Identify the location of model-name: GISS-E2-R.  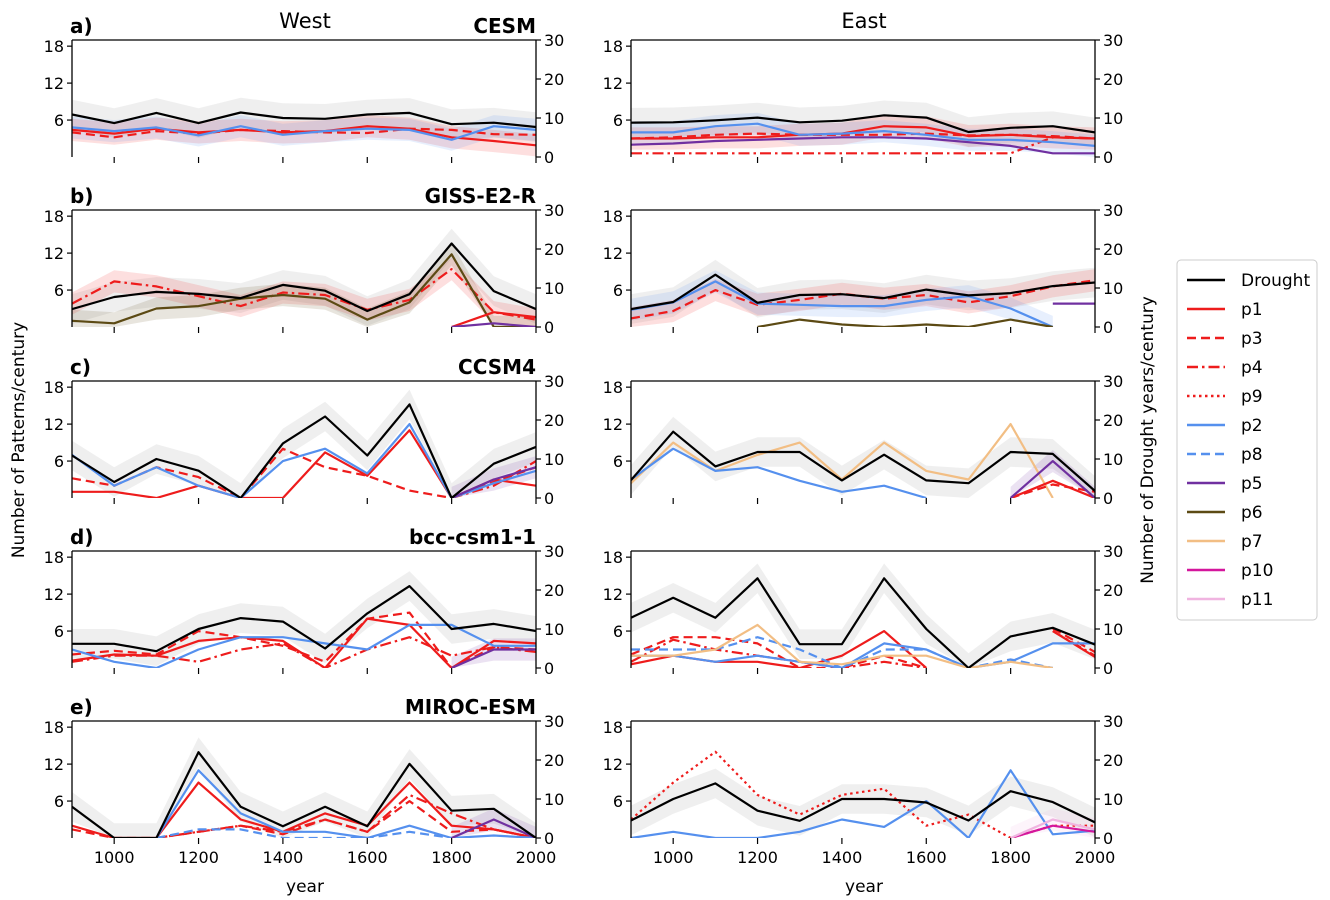
(480, 196).